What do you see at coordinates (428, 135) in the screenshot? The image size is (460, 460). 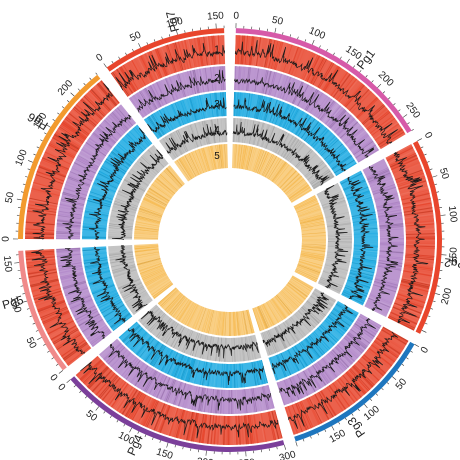 I see `tick-label-pg2: 0` at bounding box center [428, 135].